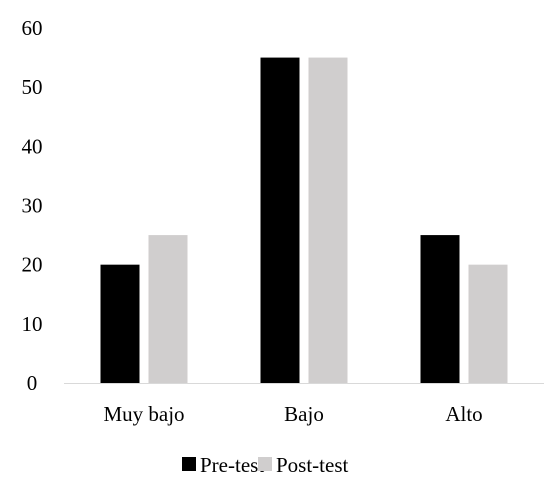 This screenshot has height=488, width=548. What do you see at coordinates (143, 414) in the screenshot?
I see `x-tick-label-muy-bajo: Muy bajo` at bounding box center [143, 414].